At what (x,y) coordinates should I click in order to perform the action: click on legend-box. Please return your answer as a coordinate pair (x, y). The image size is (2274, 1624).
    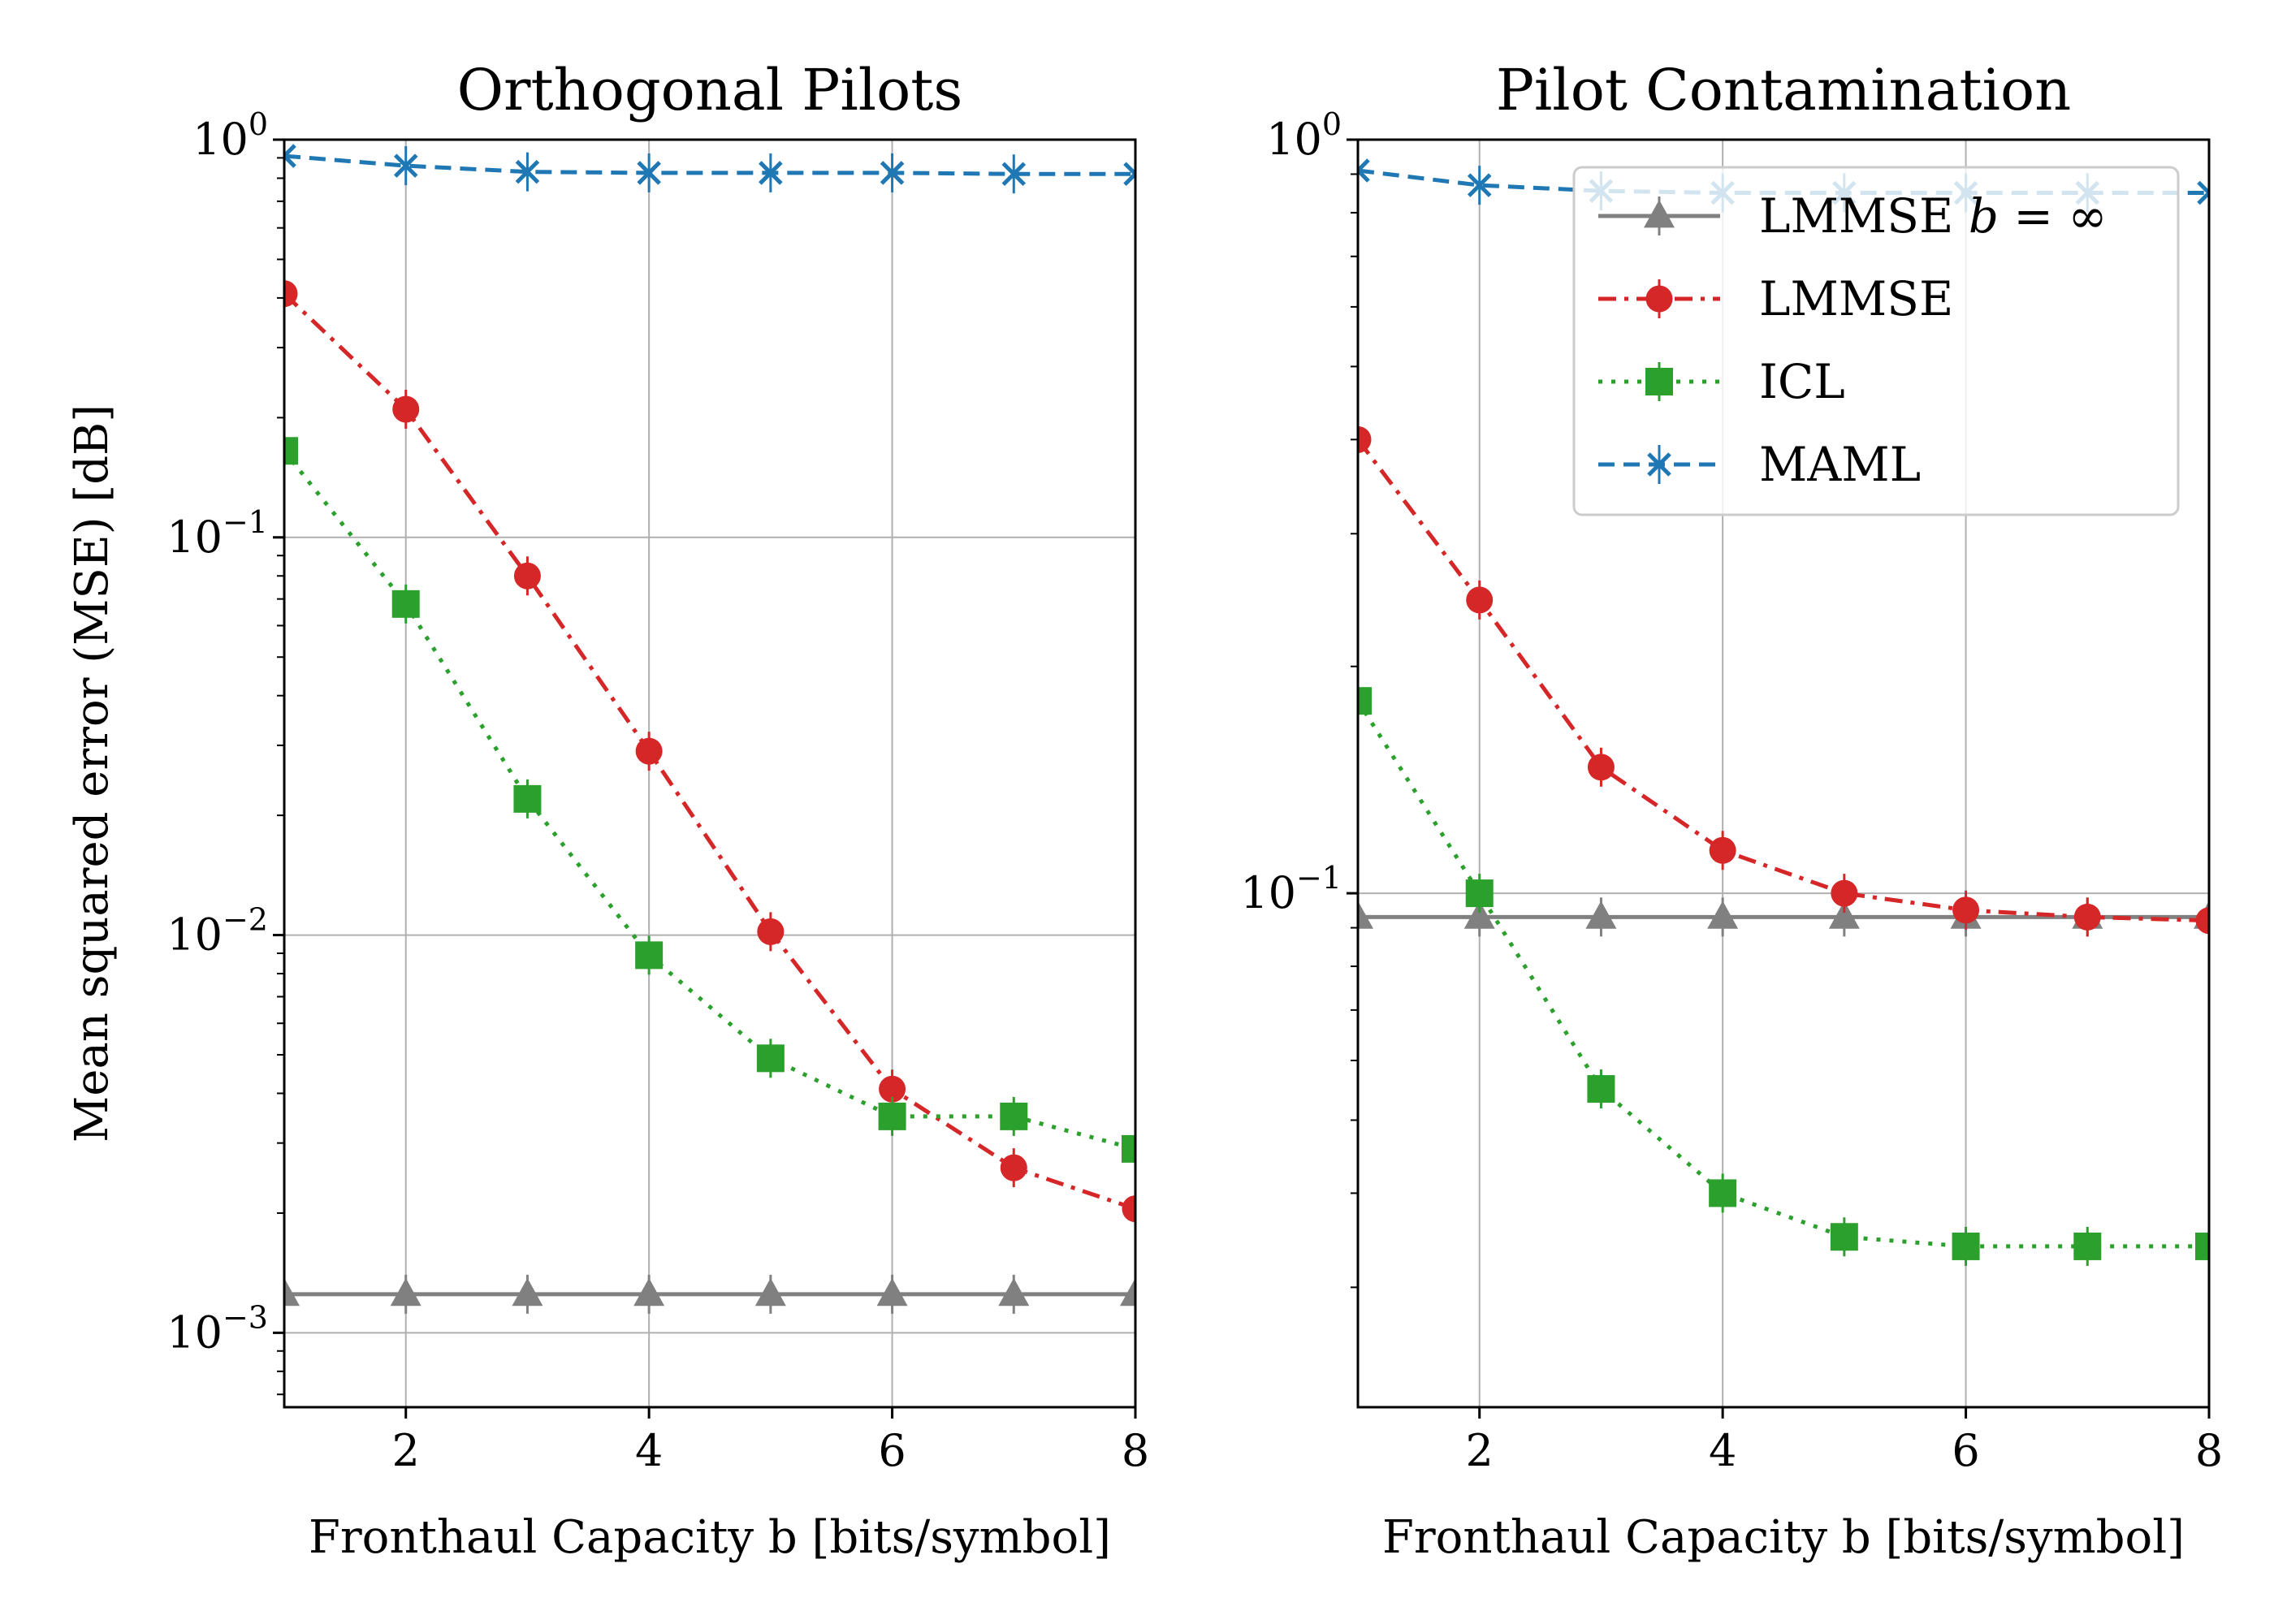
    Looking at the image, I should click on (1876, 341).